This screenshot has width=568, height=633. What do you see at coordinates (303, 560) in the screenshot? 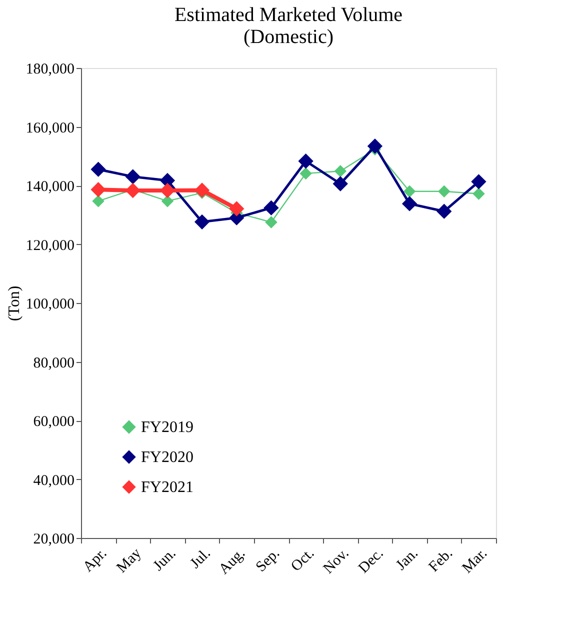
I see `x-tick-label: Oct.` at bounding box center [303, 560].